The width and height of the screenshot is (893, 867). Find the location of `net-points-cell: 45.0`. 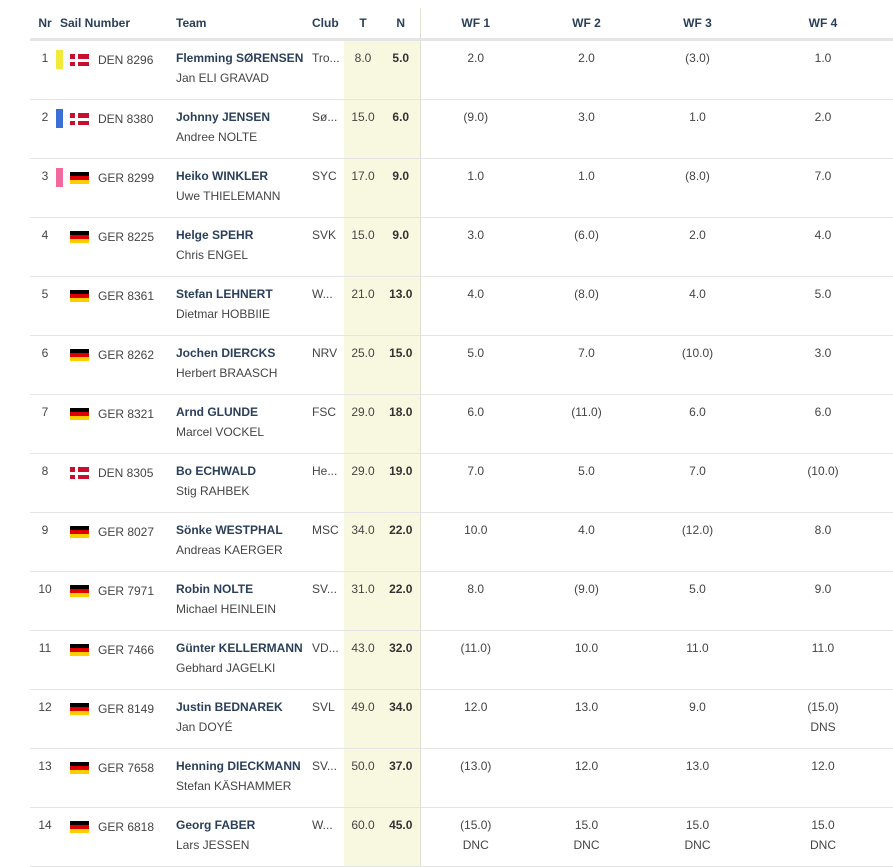

net-points-cell: 45.0 is located at coordinates (401, 837).